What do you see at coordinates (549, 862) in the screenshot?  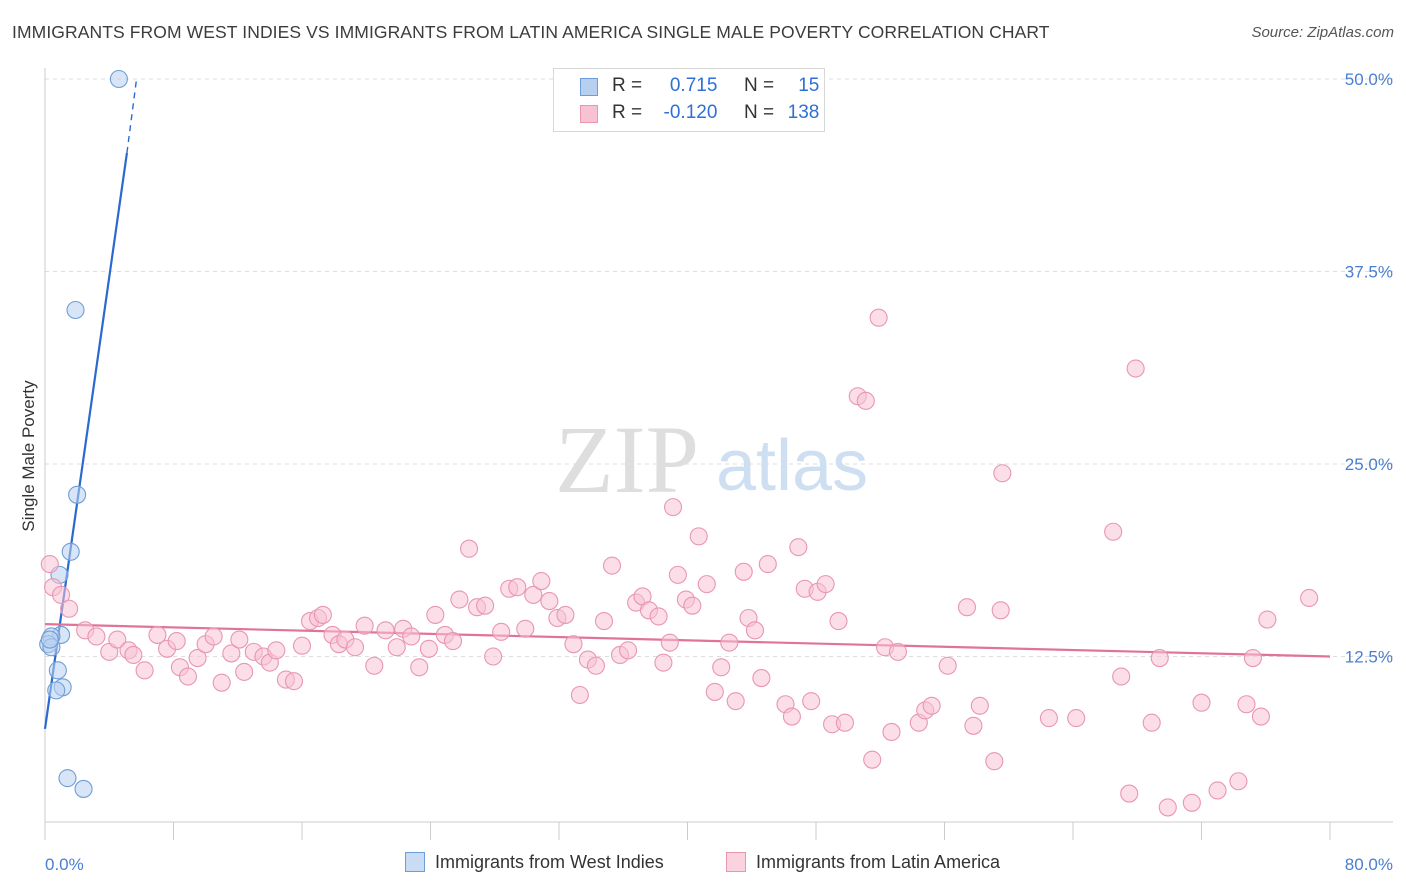 I see `west-indies-legend-label: Immigrants from West Indies` at bounding box center [549, 862].